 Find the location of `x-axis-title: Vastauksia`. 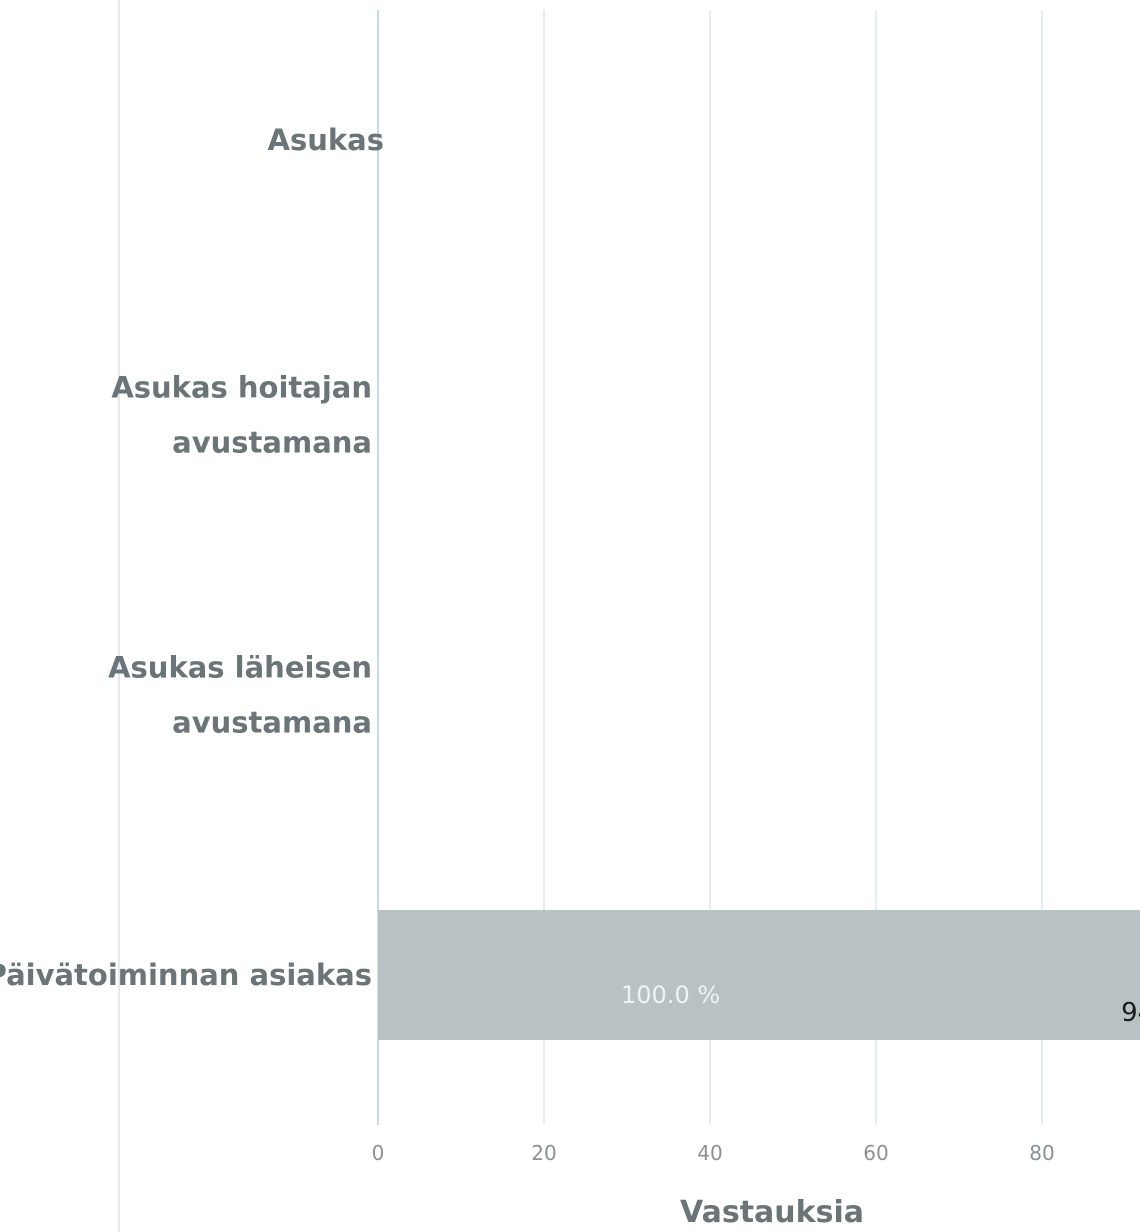

x-axis-title: Vastauksia is located at coordinates (772, 1212).